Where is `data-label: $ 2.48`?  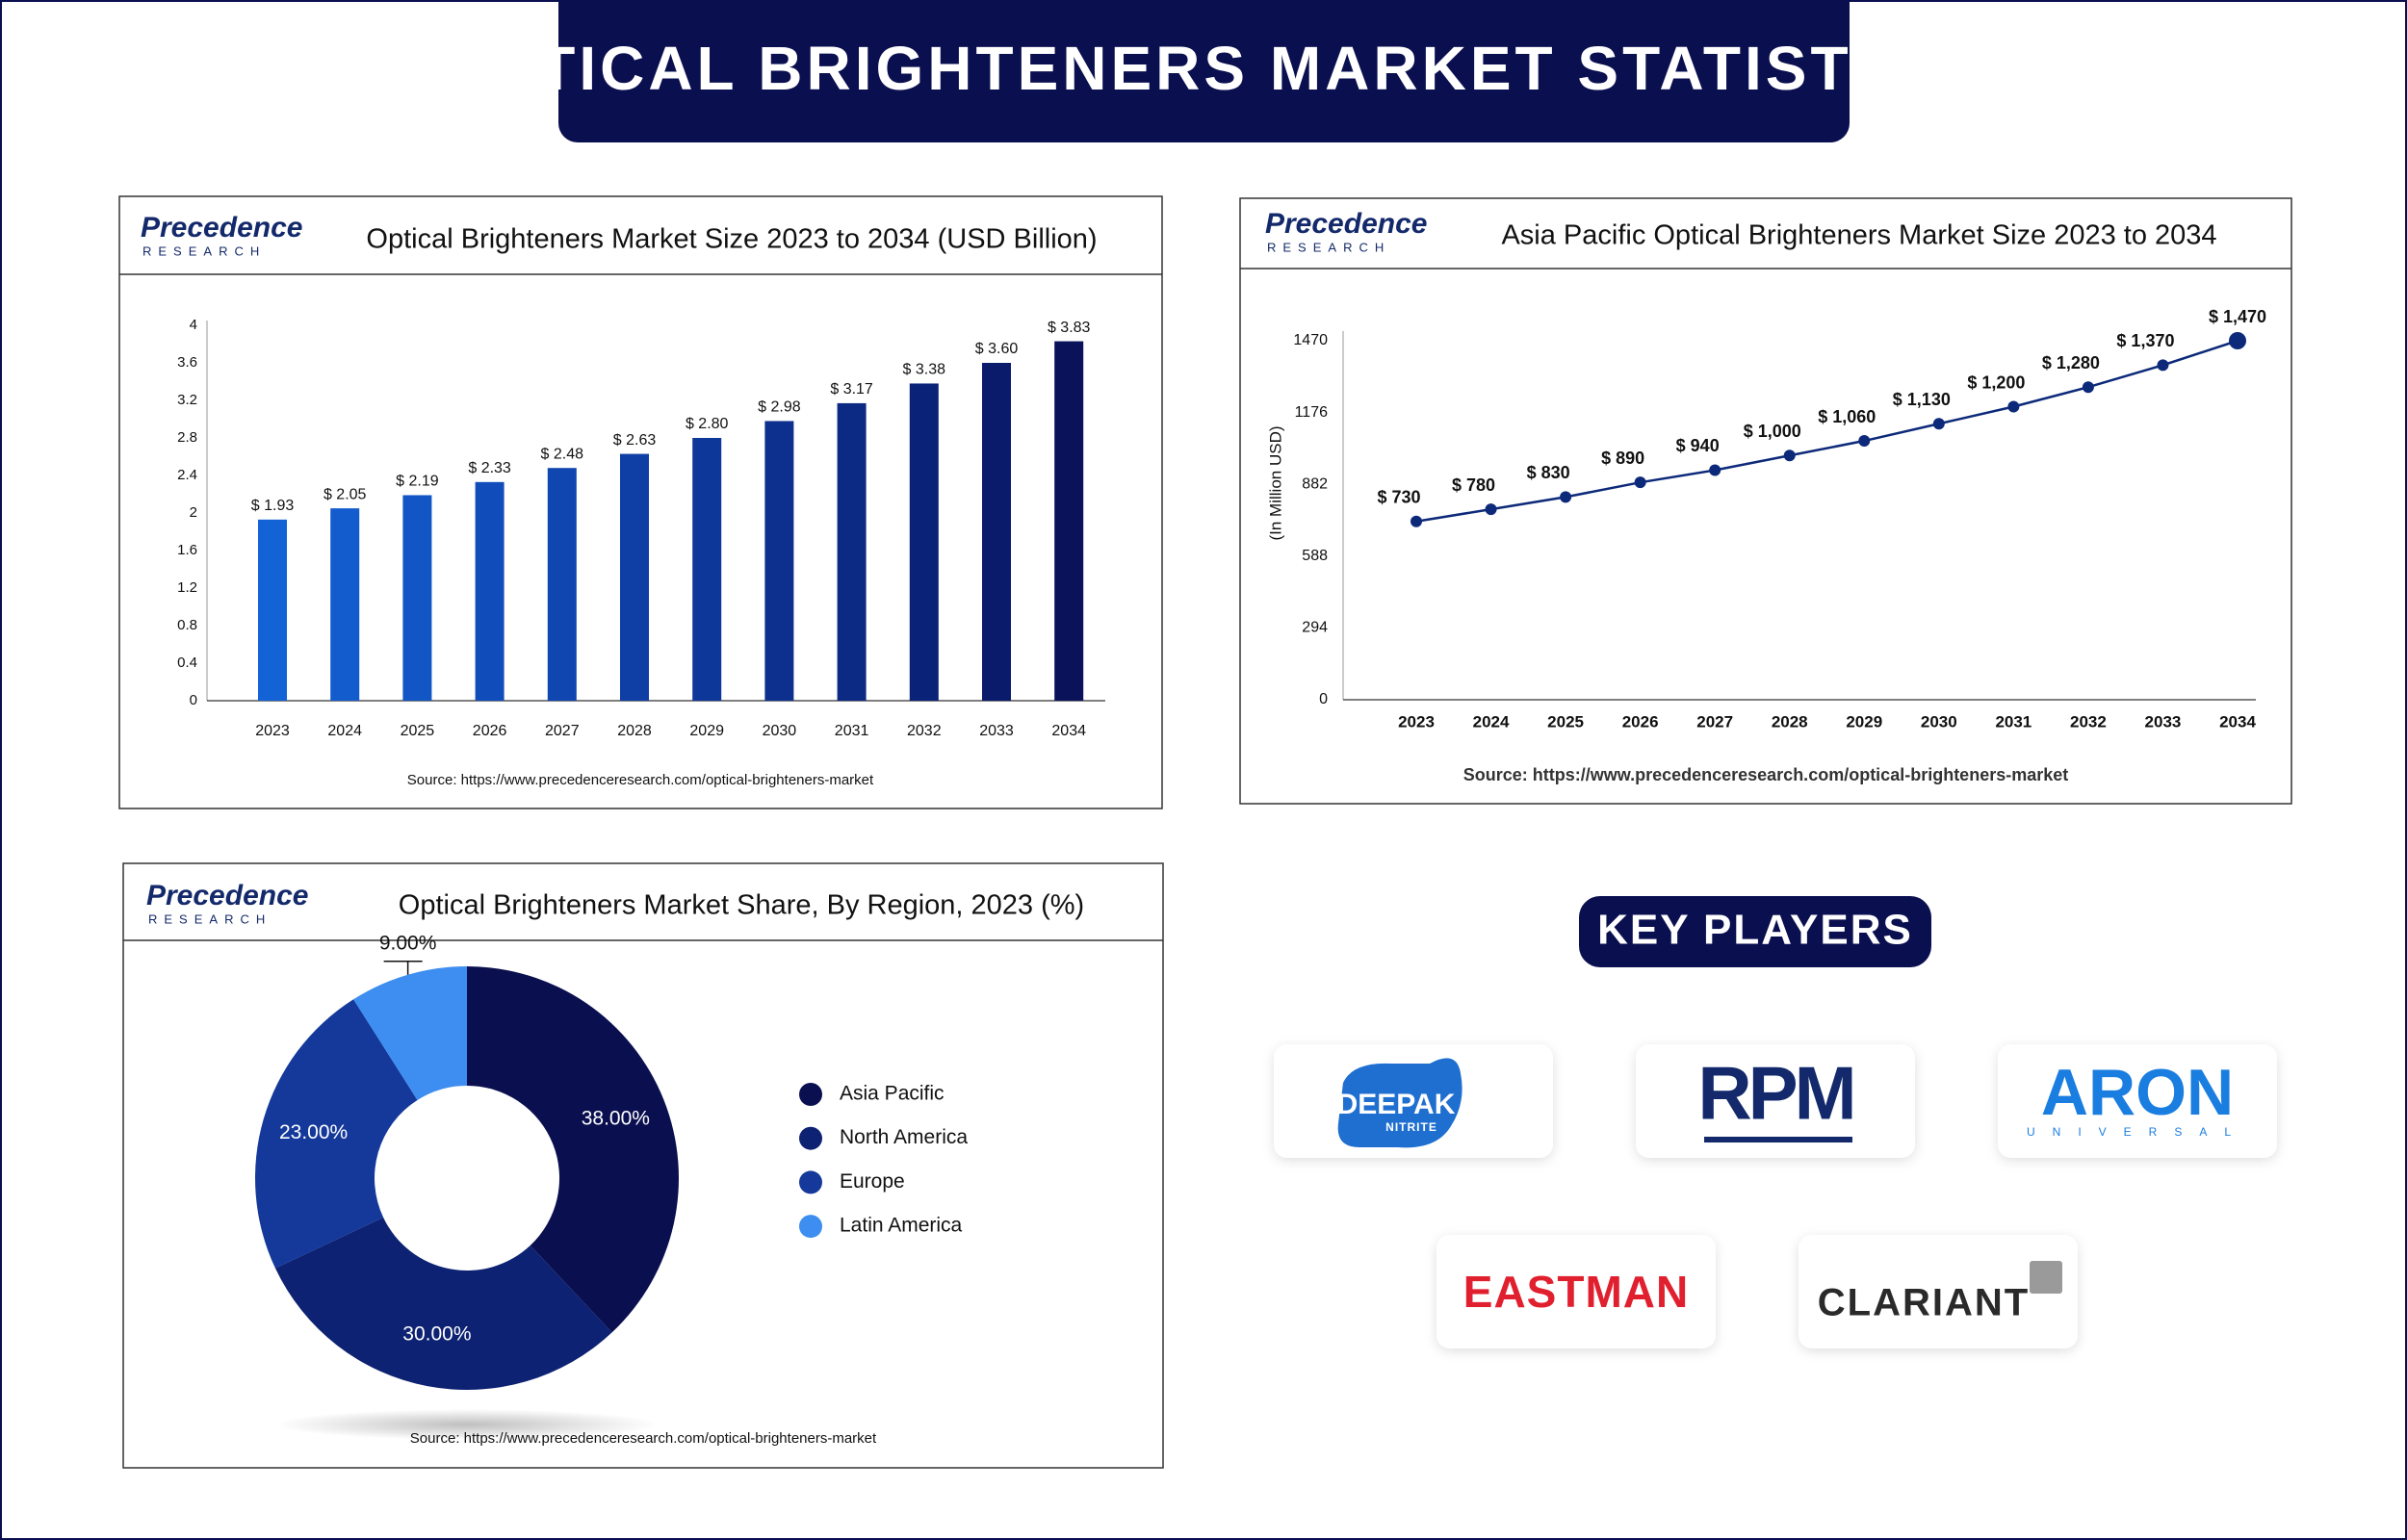 data-label: $ 2.48 is located at coordinates (562, 454).